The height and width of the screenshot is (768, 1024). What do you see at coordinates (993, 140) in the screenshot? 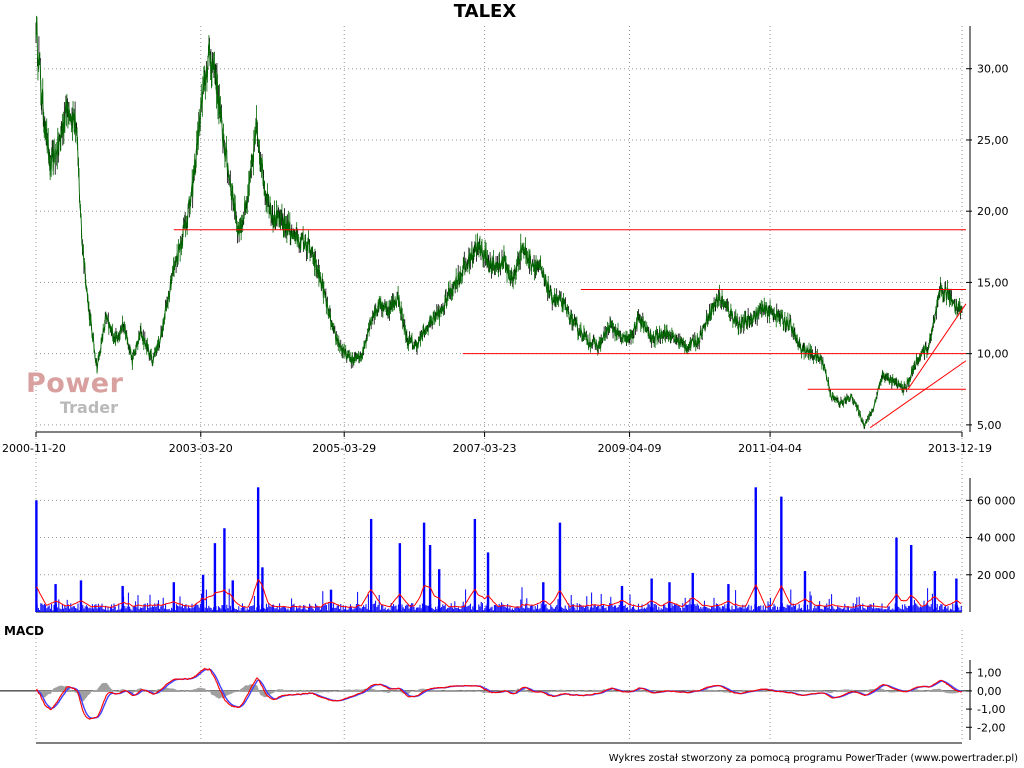
I see `y-tick-label: 25,00` at bounding box center [993, 140].